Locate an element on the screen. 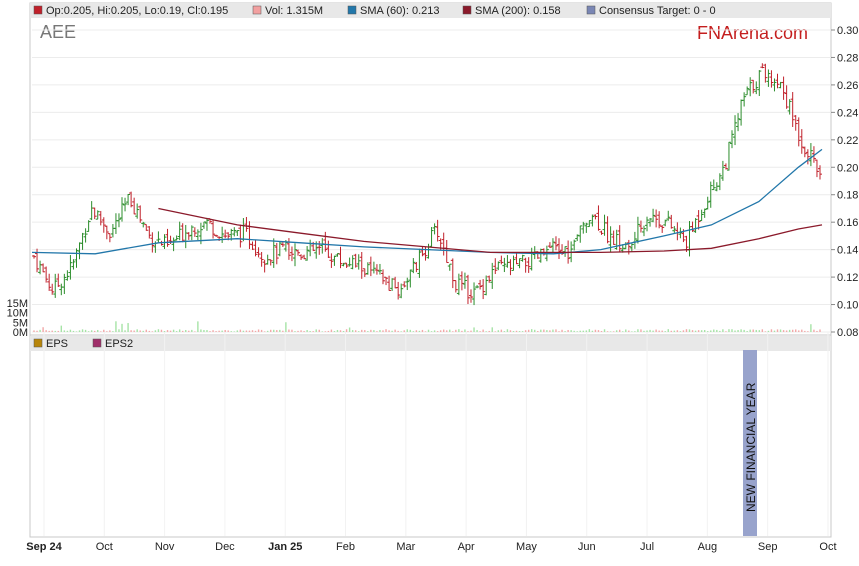 The height and width of the screenshot is (566, 859). legend-consensus: Consensus Target: 0 - 0 is located at coordinates (657, 11).